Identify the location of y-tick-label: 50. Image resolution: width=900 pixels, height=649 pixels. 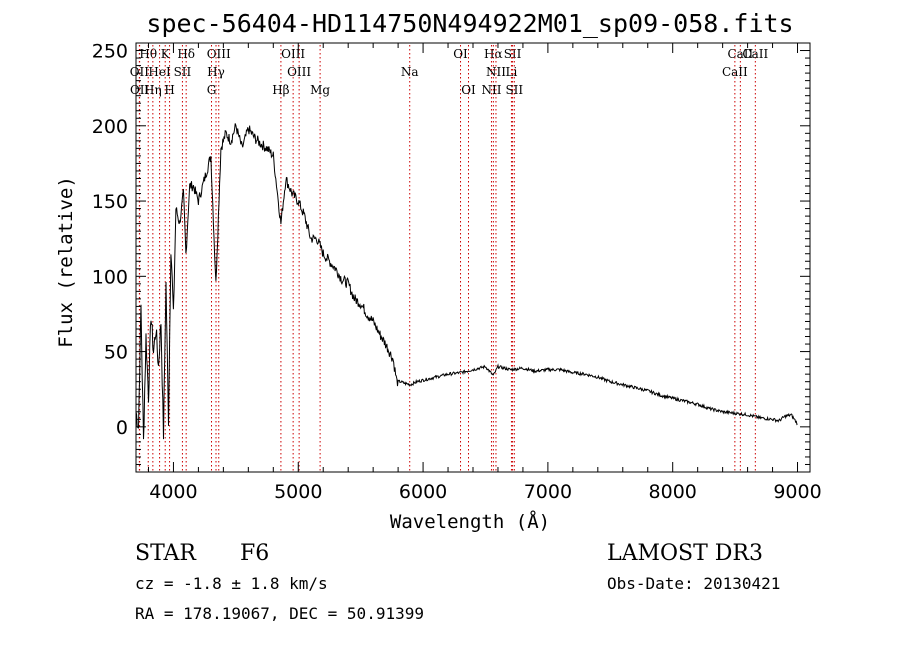
(116, 353).